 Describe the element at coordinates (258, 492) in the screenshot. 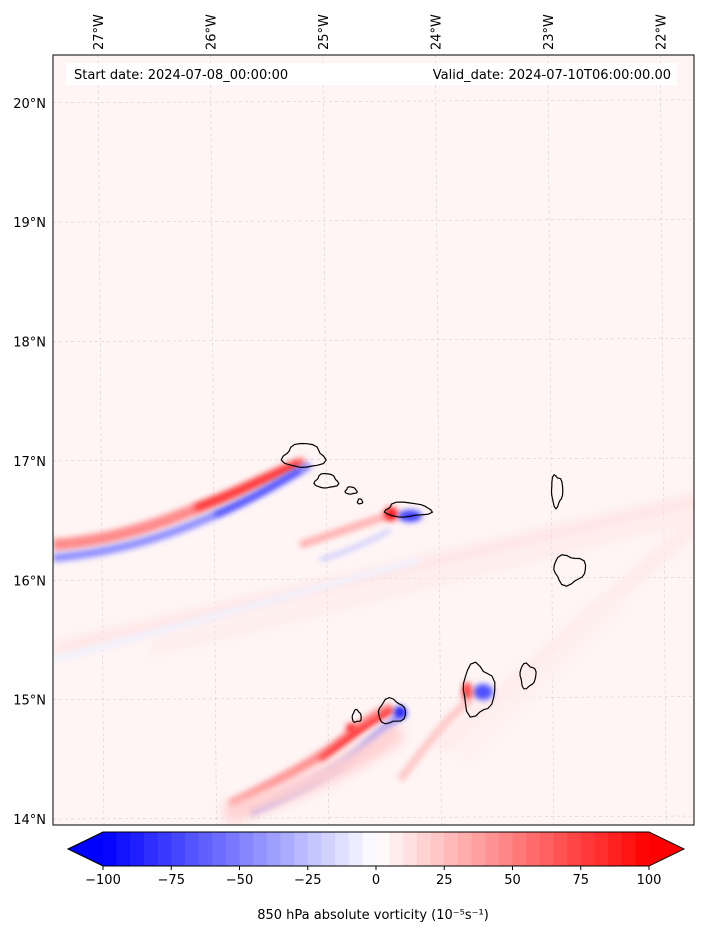

I see `wake-blue-core-santo-antao` at that location.